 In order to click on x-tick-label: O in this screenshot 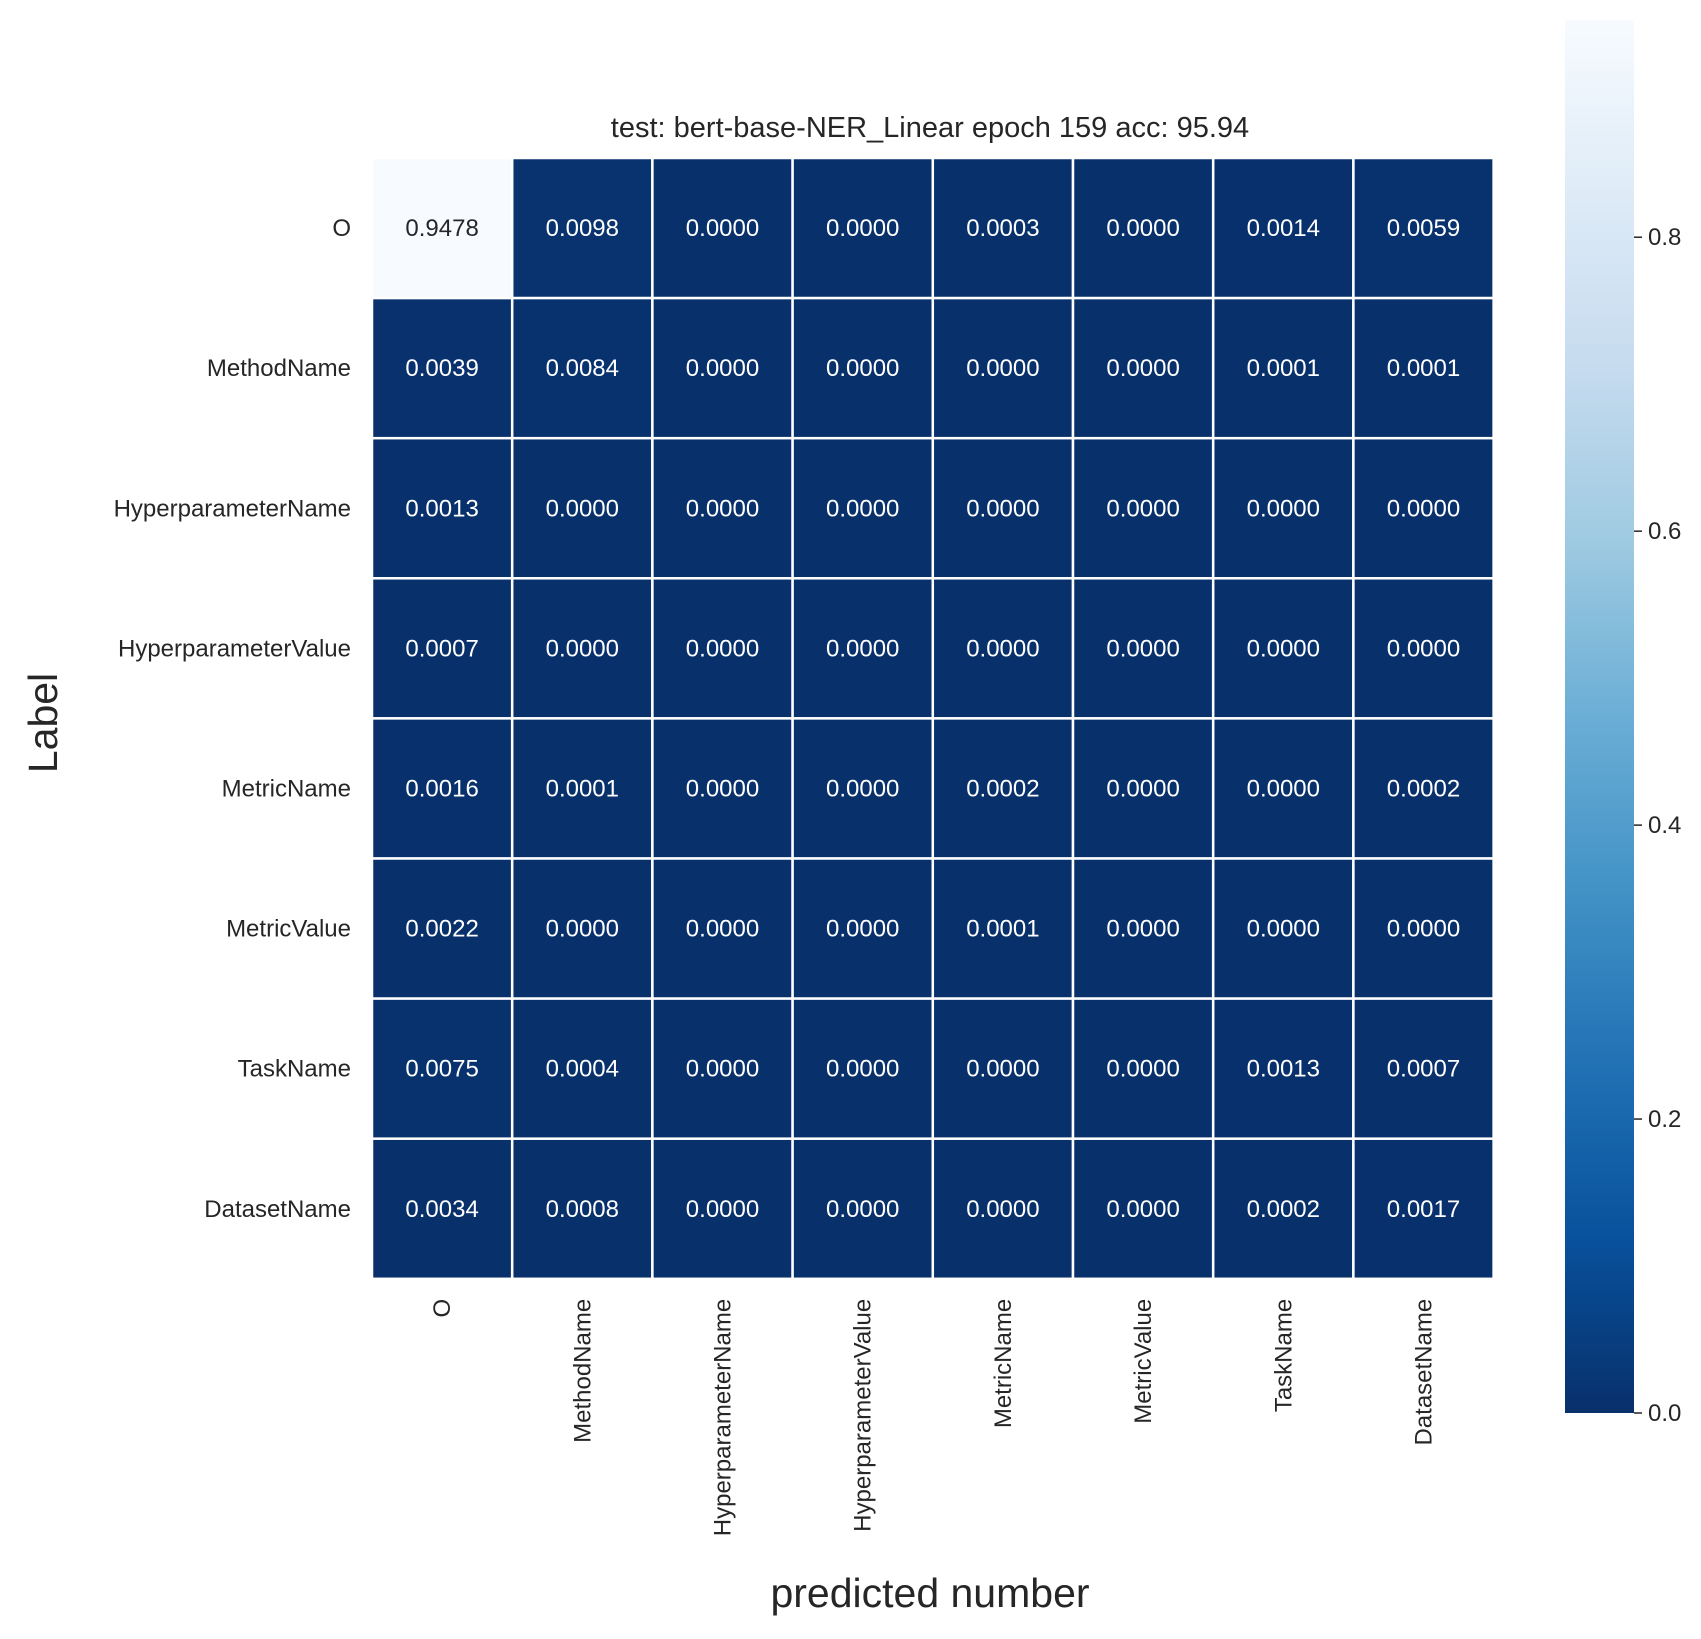, I will do `click(442, 1308)`.